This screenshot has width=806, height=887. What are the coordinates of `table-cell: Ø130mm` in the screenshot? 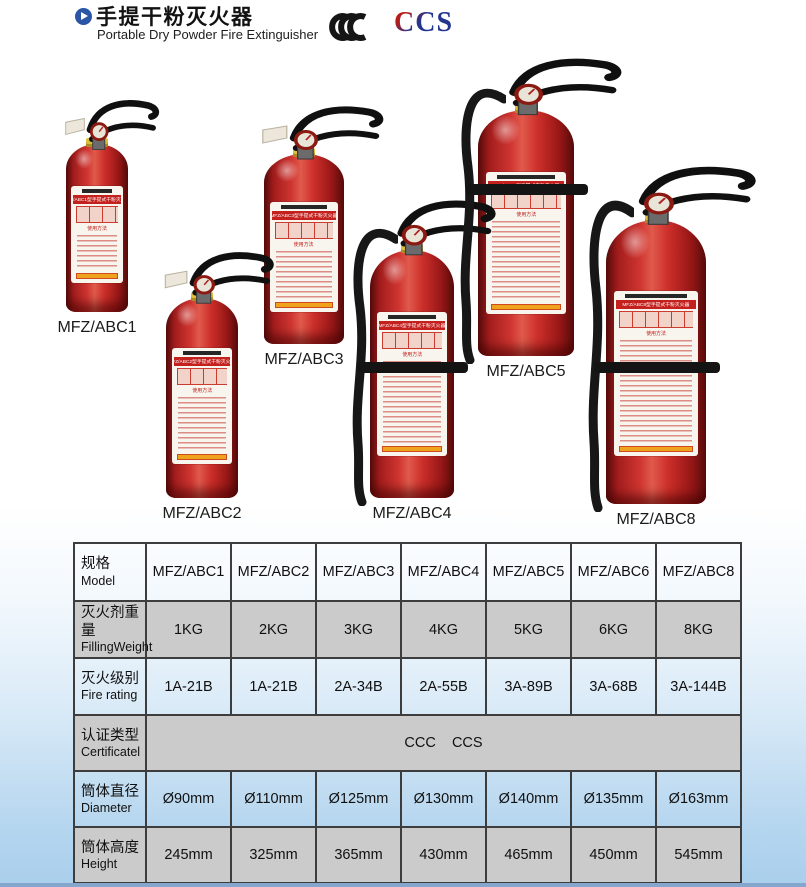 It's located at (443, 799).